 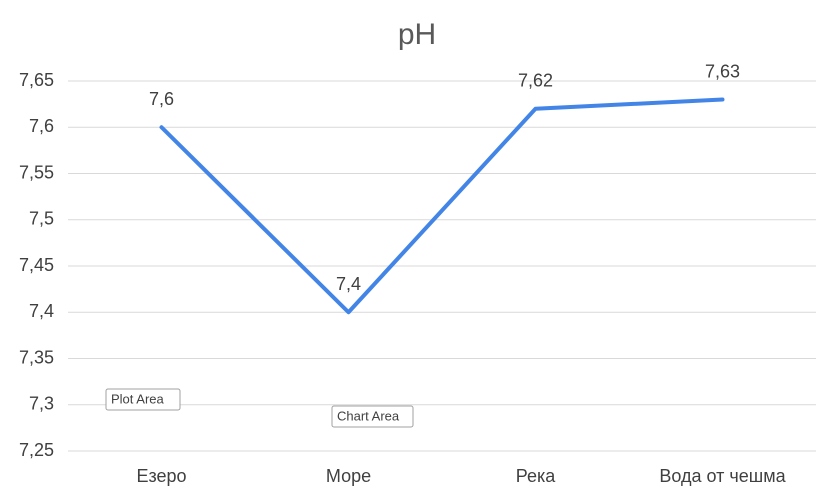 I want to click on y-tick-label: 7,65, so click(x=36, y=80).